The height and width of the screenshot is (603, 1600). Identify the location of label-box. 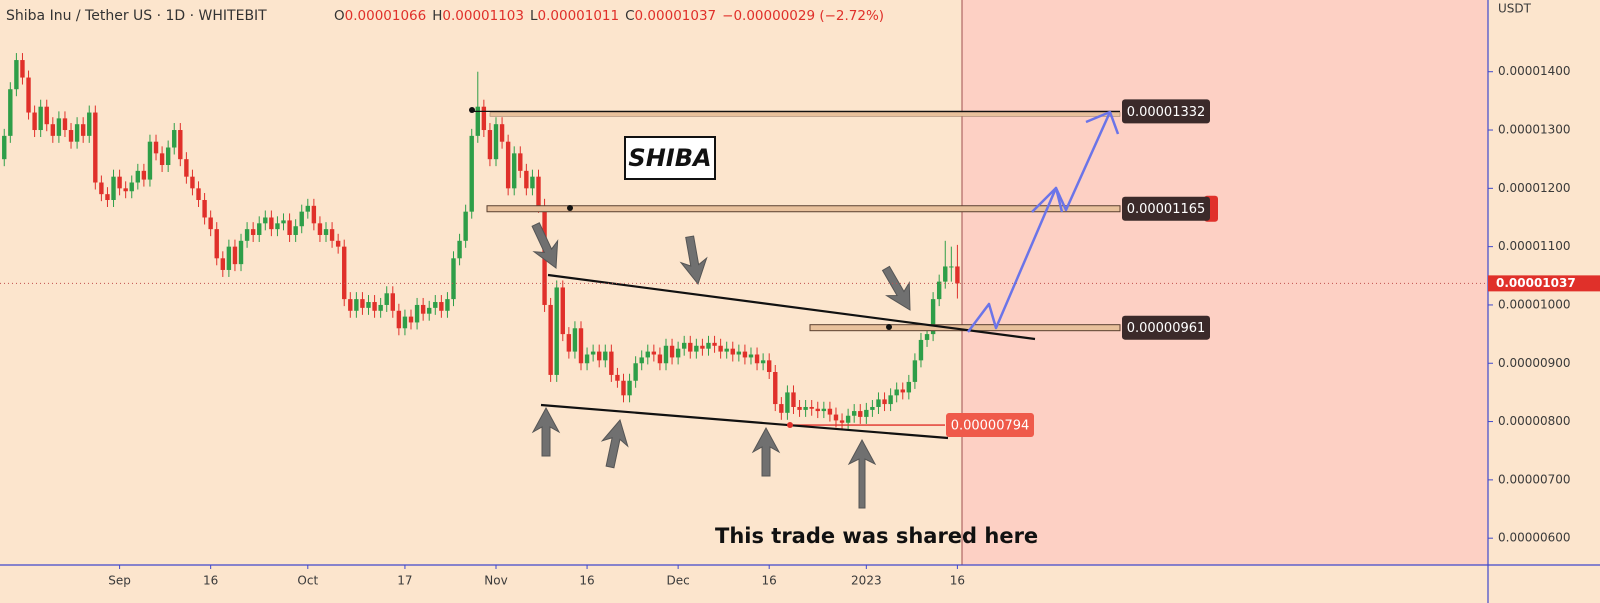
(670, 158).